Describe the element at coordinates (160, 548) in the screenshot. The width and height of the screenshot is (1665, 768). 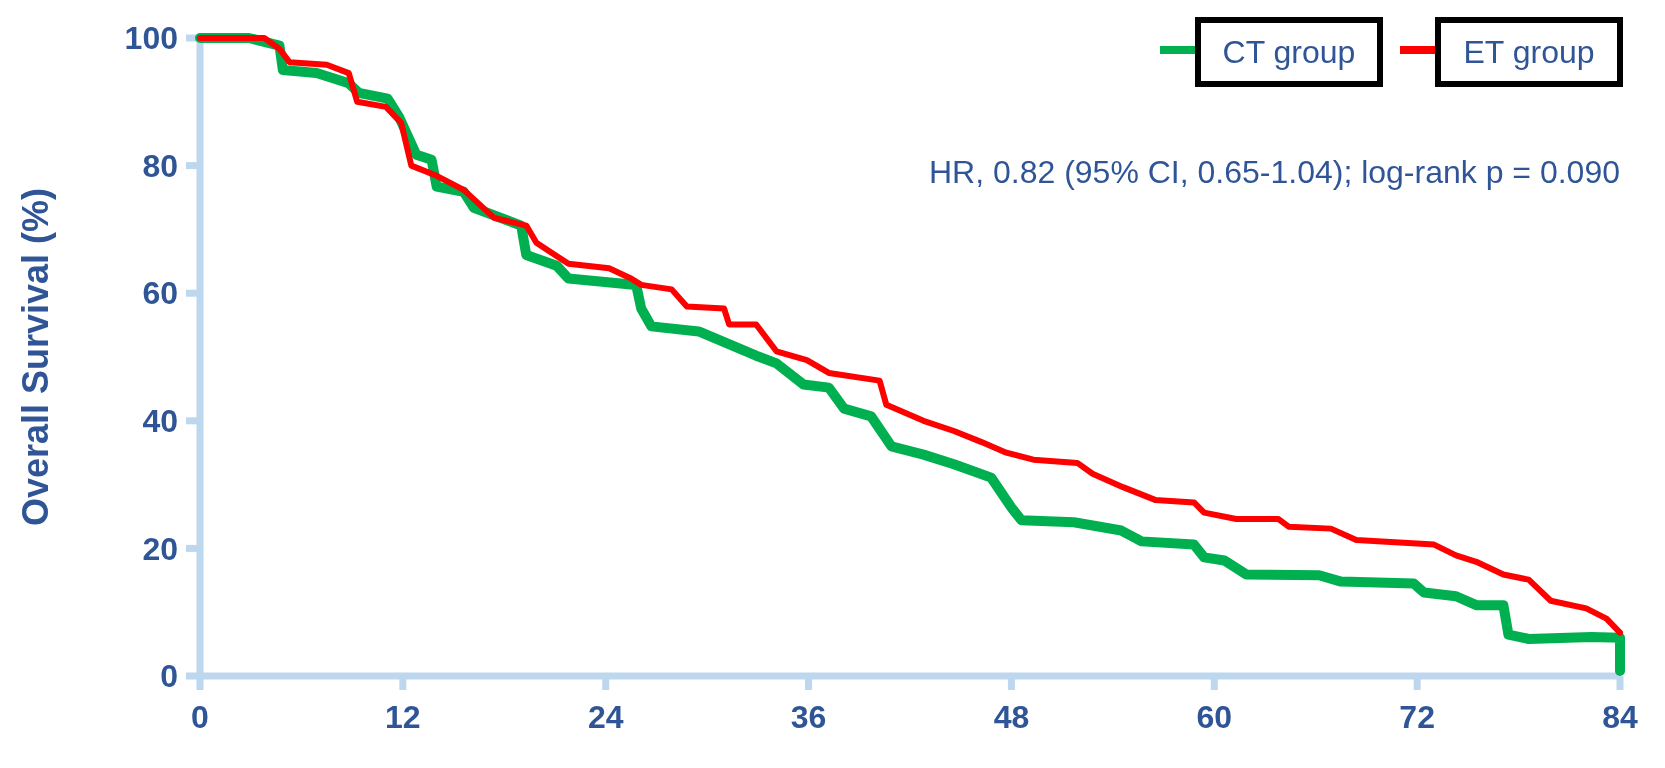
I see `y-tick-label: 20` at that location.